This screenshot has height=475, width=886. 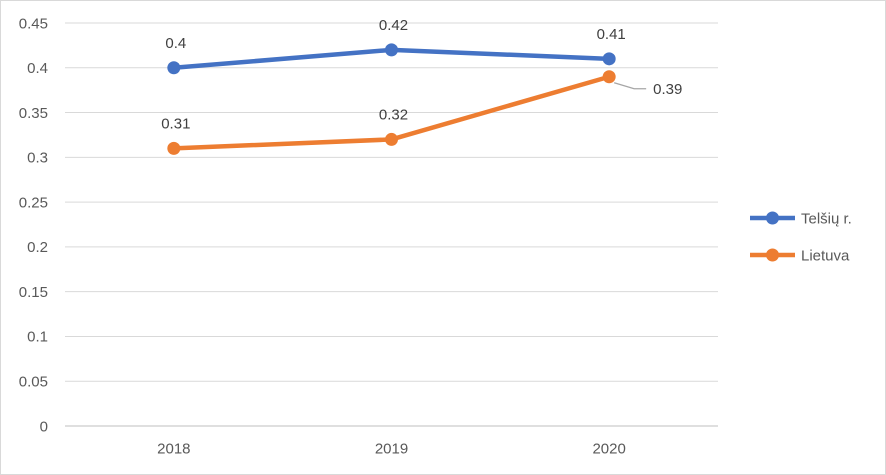 I want to click on y-axis-tick-label: 0.05, so click(x=33, y=381).